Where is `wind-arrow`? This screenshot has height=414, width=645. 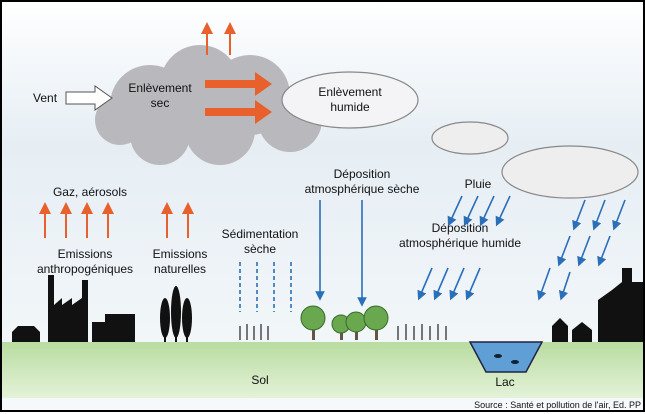
wind-arrow is located at coordinates (89, 98).